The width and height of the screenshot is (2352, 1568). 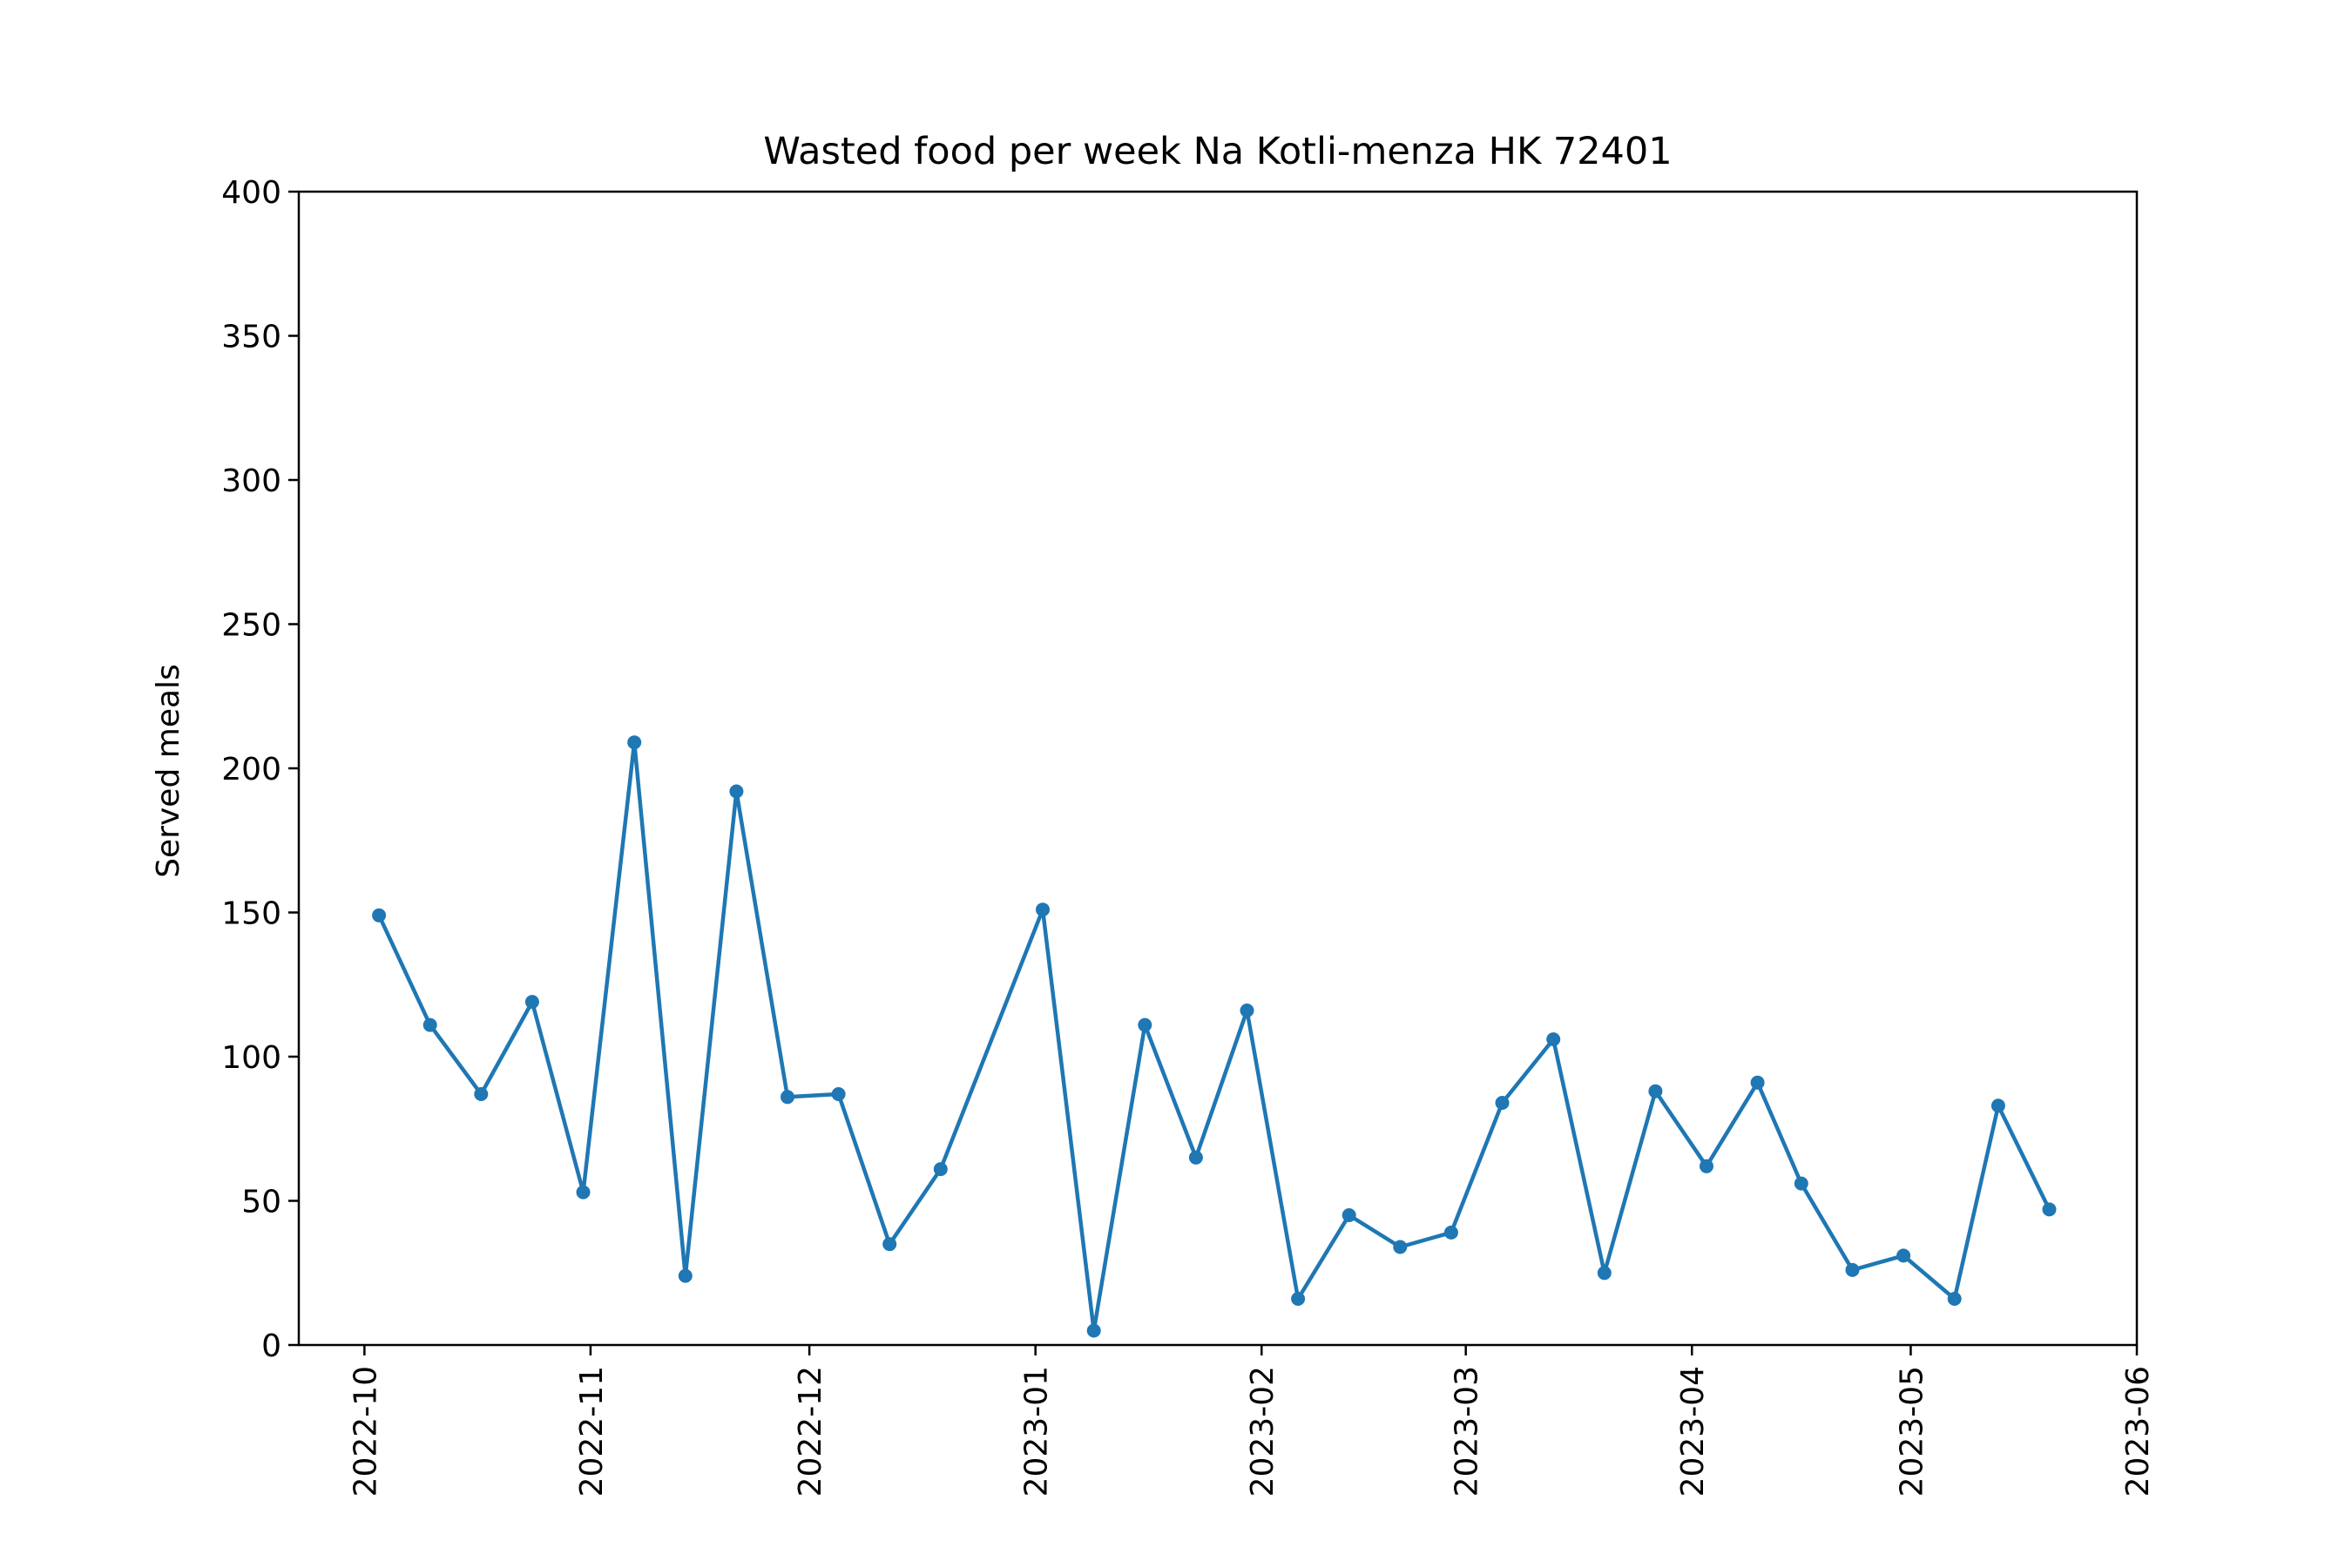 I want to click on x-tick-label: 2023-04, so click(x=1693, y=1431).